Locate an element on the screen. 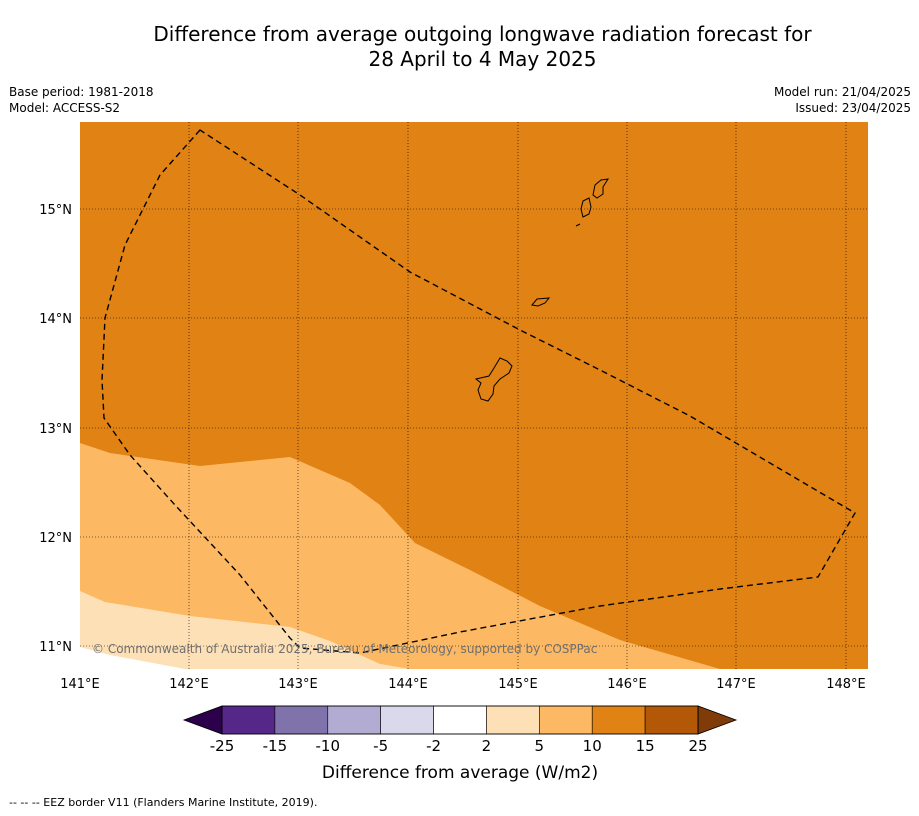  longitude-tick-label: 145°E is located at coordinates (518, 684).